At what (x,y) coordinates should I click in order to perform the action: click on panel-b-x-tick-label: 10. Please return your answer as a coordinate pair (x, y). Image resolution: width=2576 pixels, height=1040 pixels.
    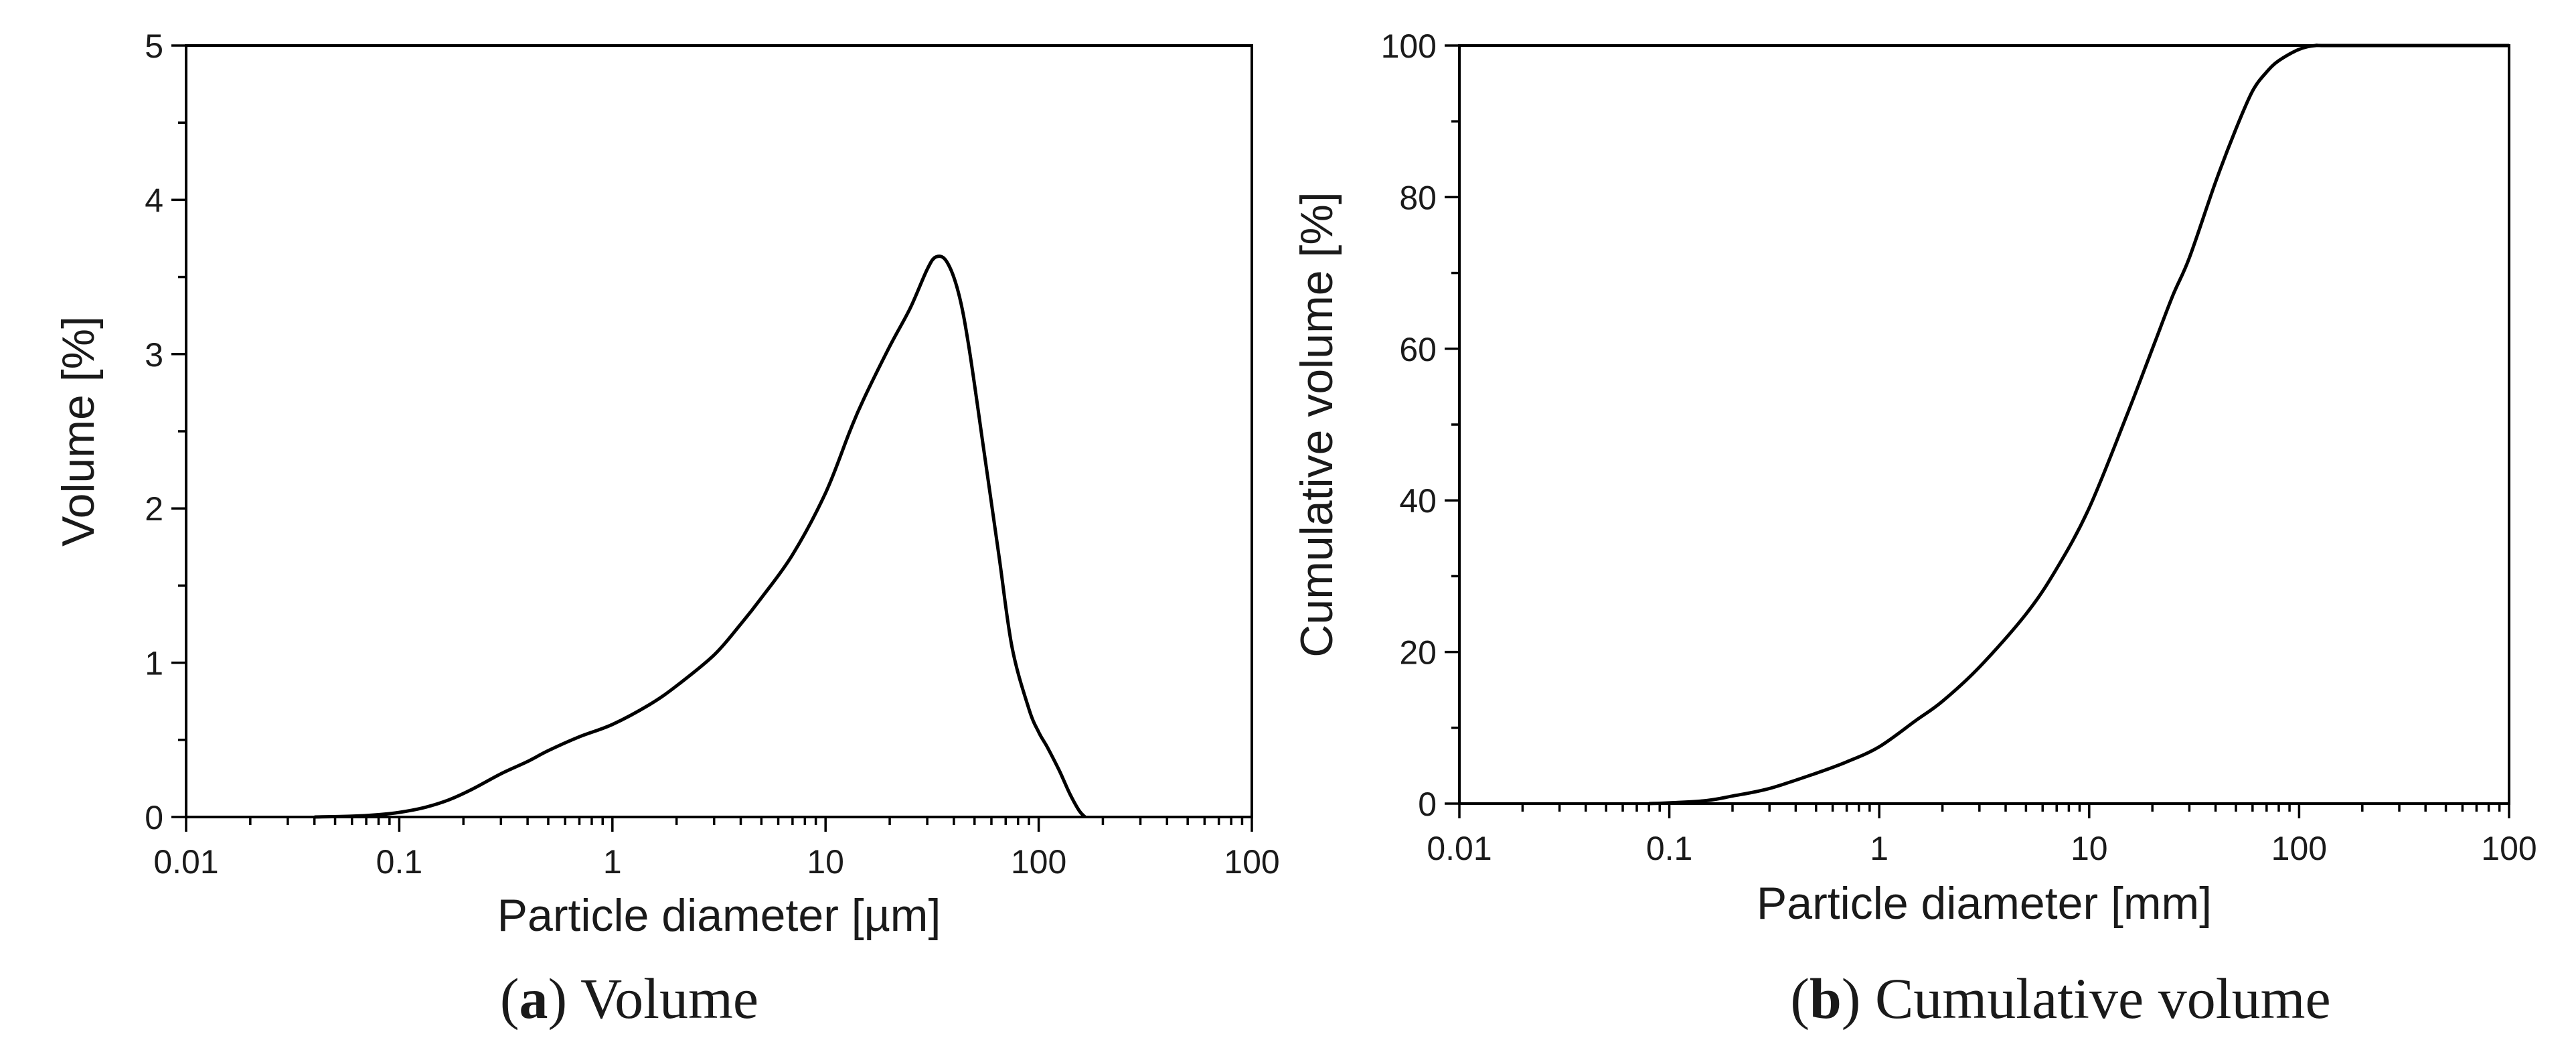
    Looking at the image, I should click on (2090, 849).